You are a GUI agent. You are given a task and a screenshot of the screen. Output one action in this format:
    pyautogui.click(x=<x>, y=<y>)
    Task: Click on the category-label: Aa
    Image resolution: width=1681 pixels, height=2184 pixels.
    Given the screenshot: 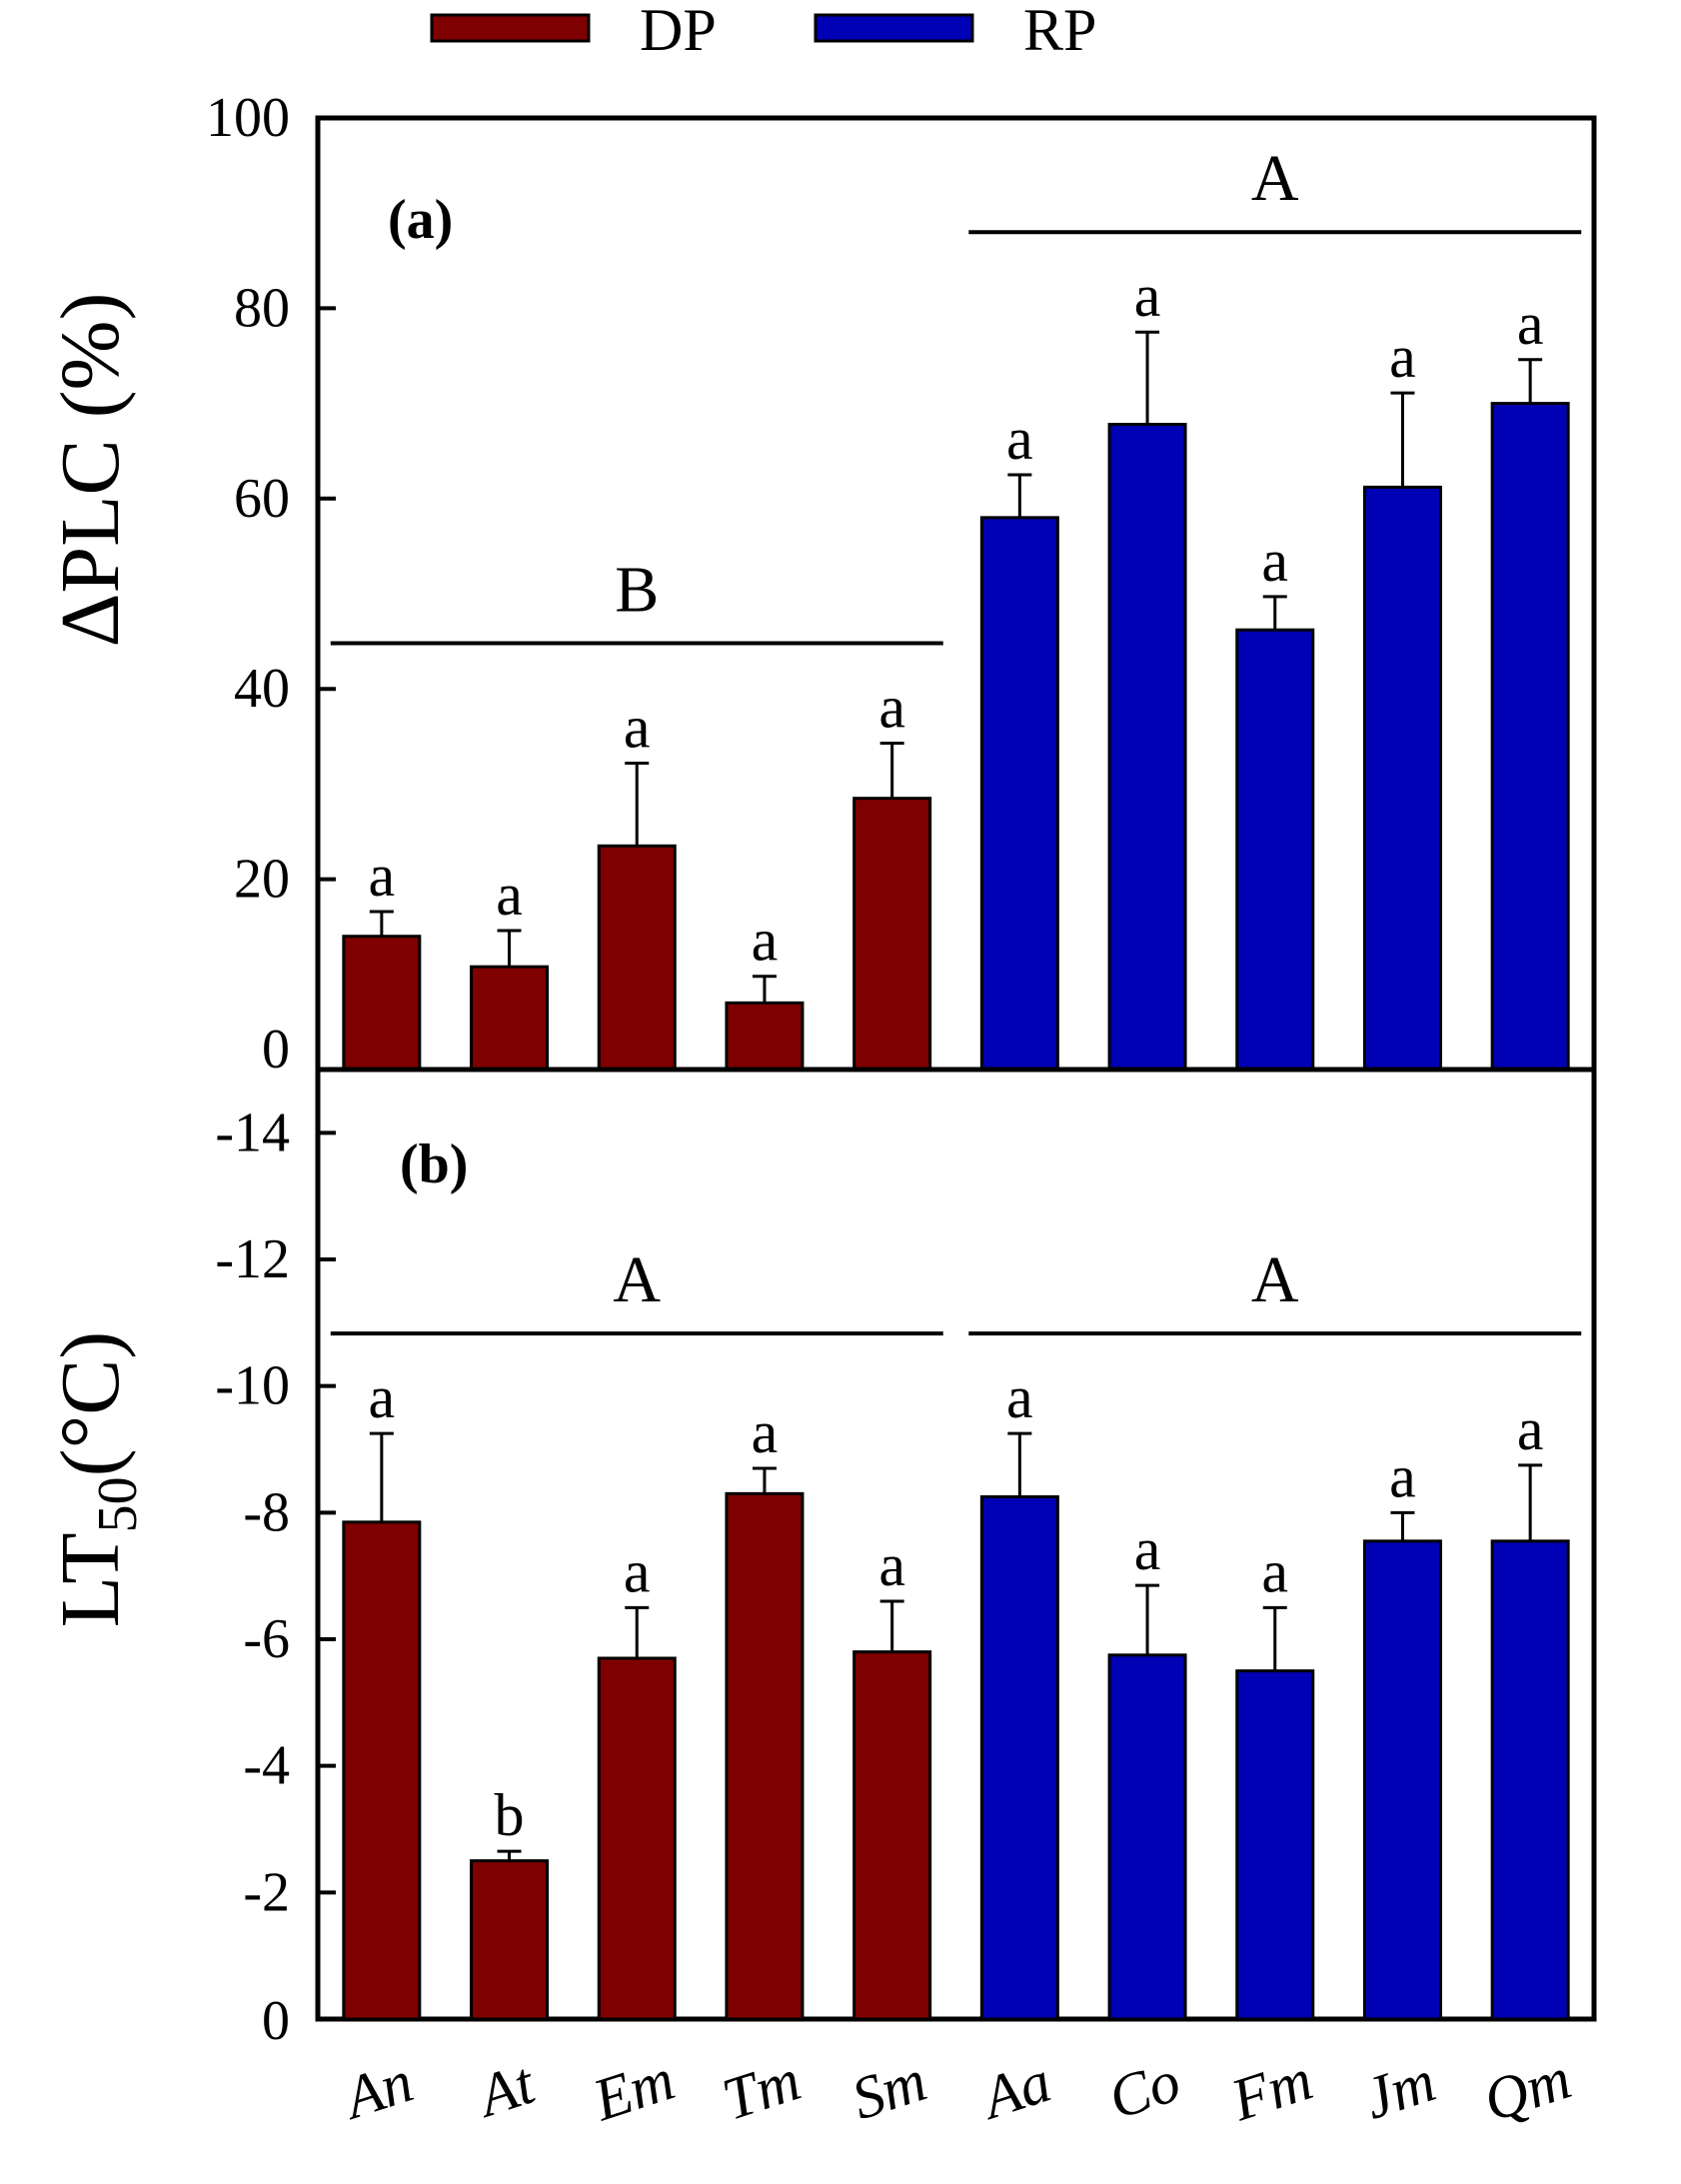 What is the action you would take?
    pyautogui.click(x=1015, y=2090)
    